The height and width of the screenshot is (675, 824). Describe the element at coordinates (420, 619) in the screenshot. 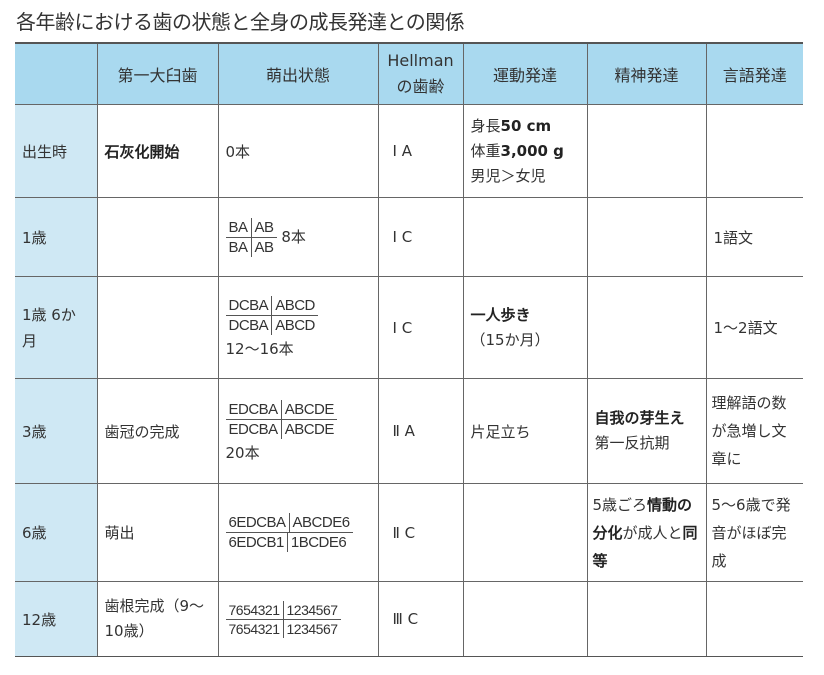

I see `hellman-cell: Ⅲ C` at that location.